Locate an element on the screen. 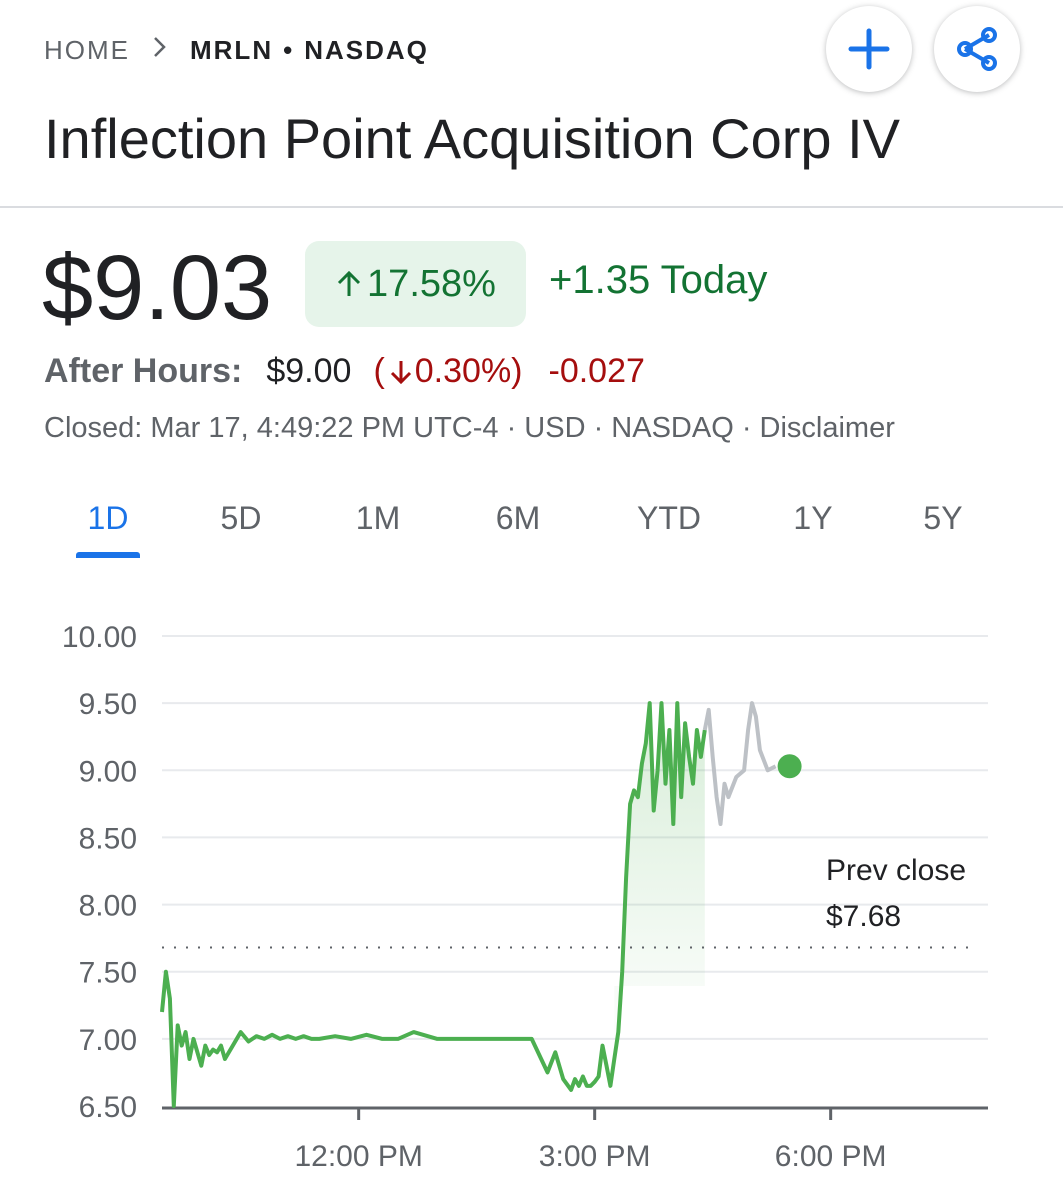 Image resolution: width=1063 pixels, height=1200 pixels. y-tick-label: 8.50 is located at coordinates (108, 838).